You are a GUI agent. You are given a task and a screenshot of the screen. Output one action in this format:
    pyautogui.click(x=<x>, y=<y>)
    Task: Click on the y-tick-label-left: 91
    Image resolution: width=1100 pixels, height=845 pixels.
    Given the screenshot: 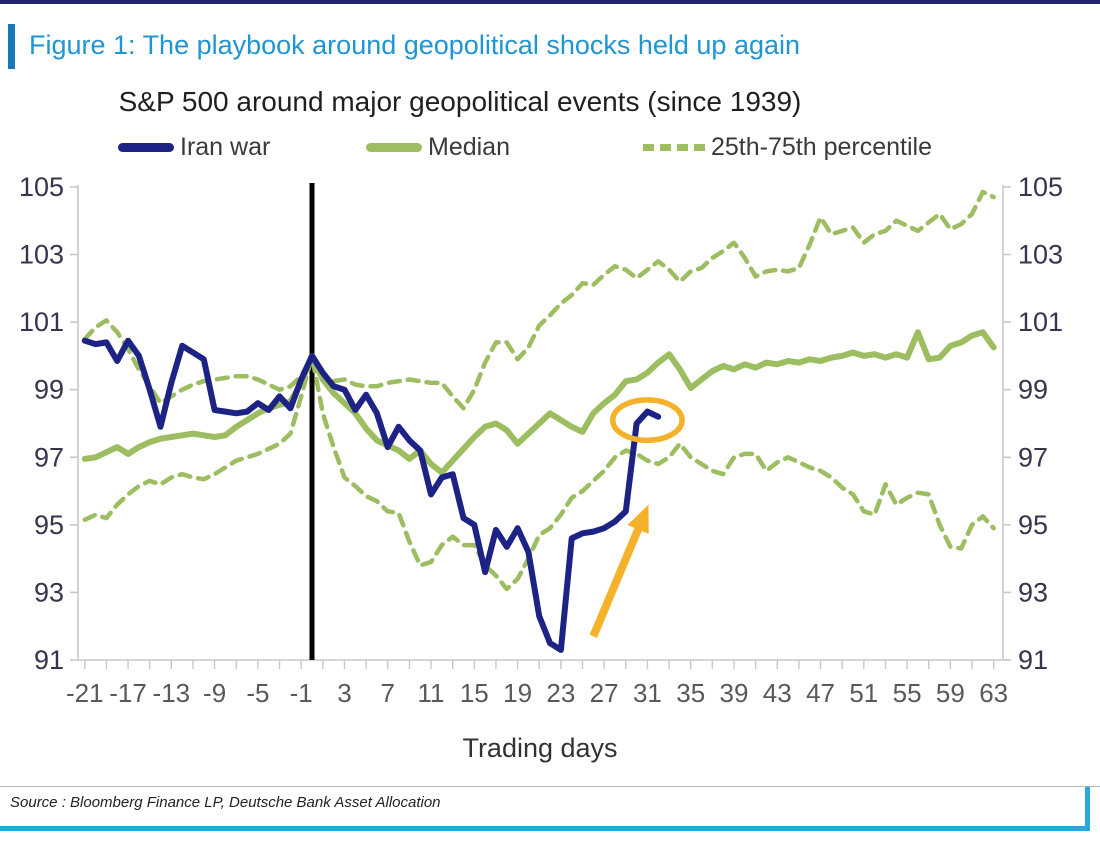 What is the action you would take?
    pyautogui.click(x=49, y=660)
    